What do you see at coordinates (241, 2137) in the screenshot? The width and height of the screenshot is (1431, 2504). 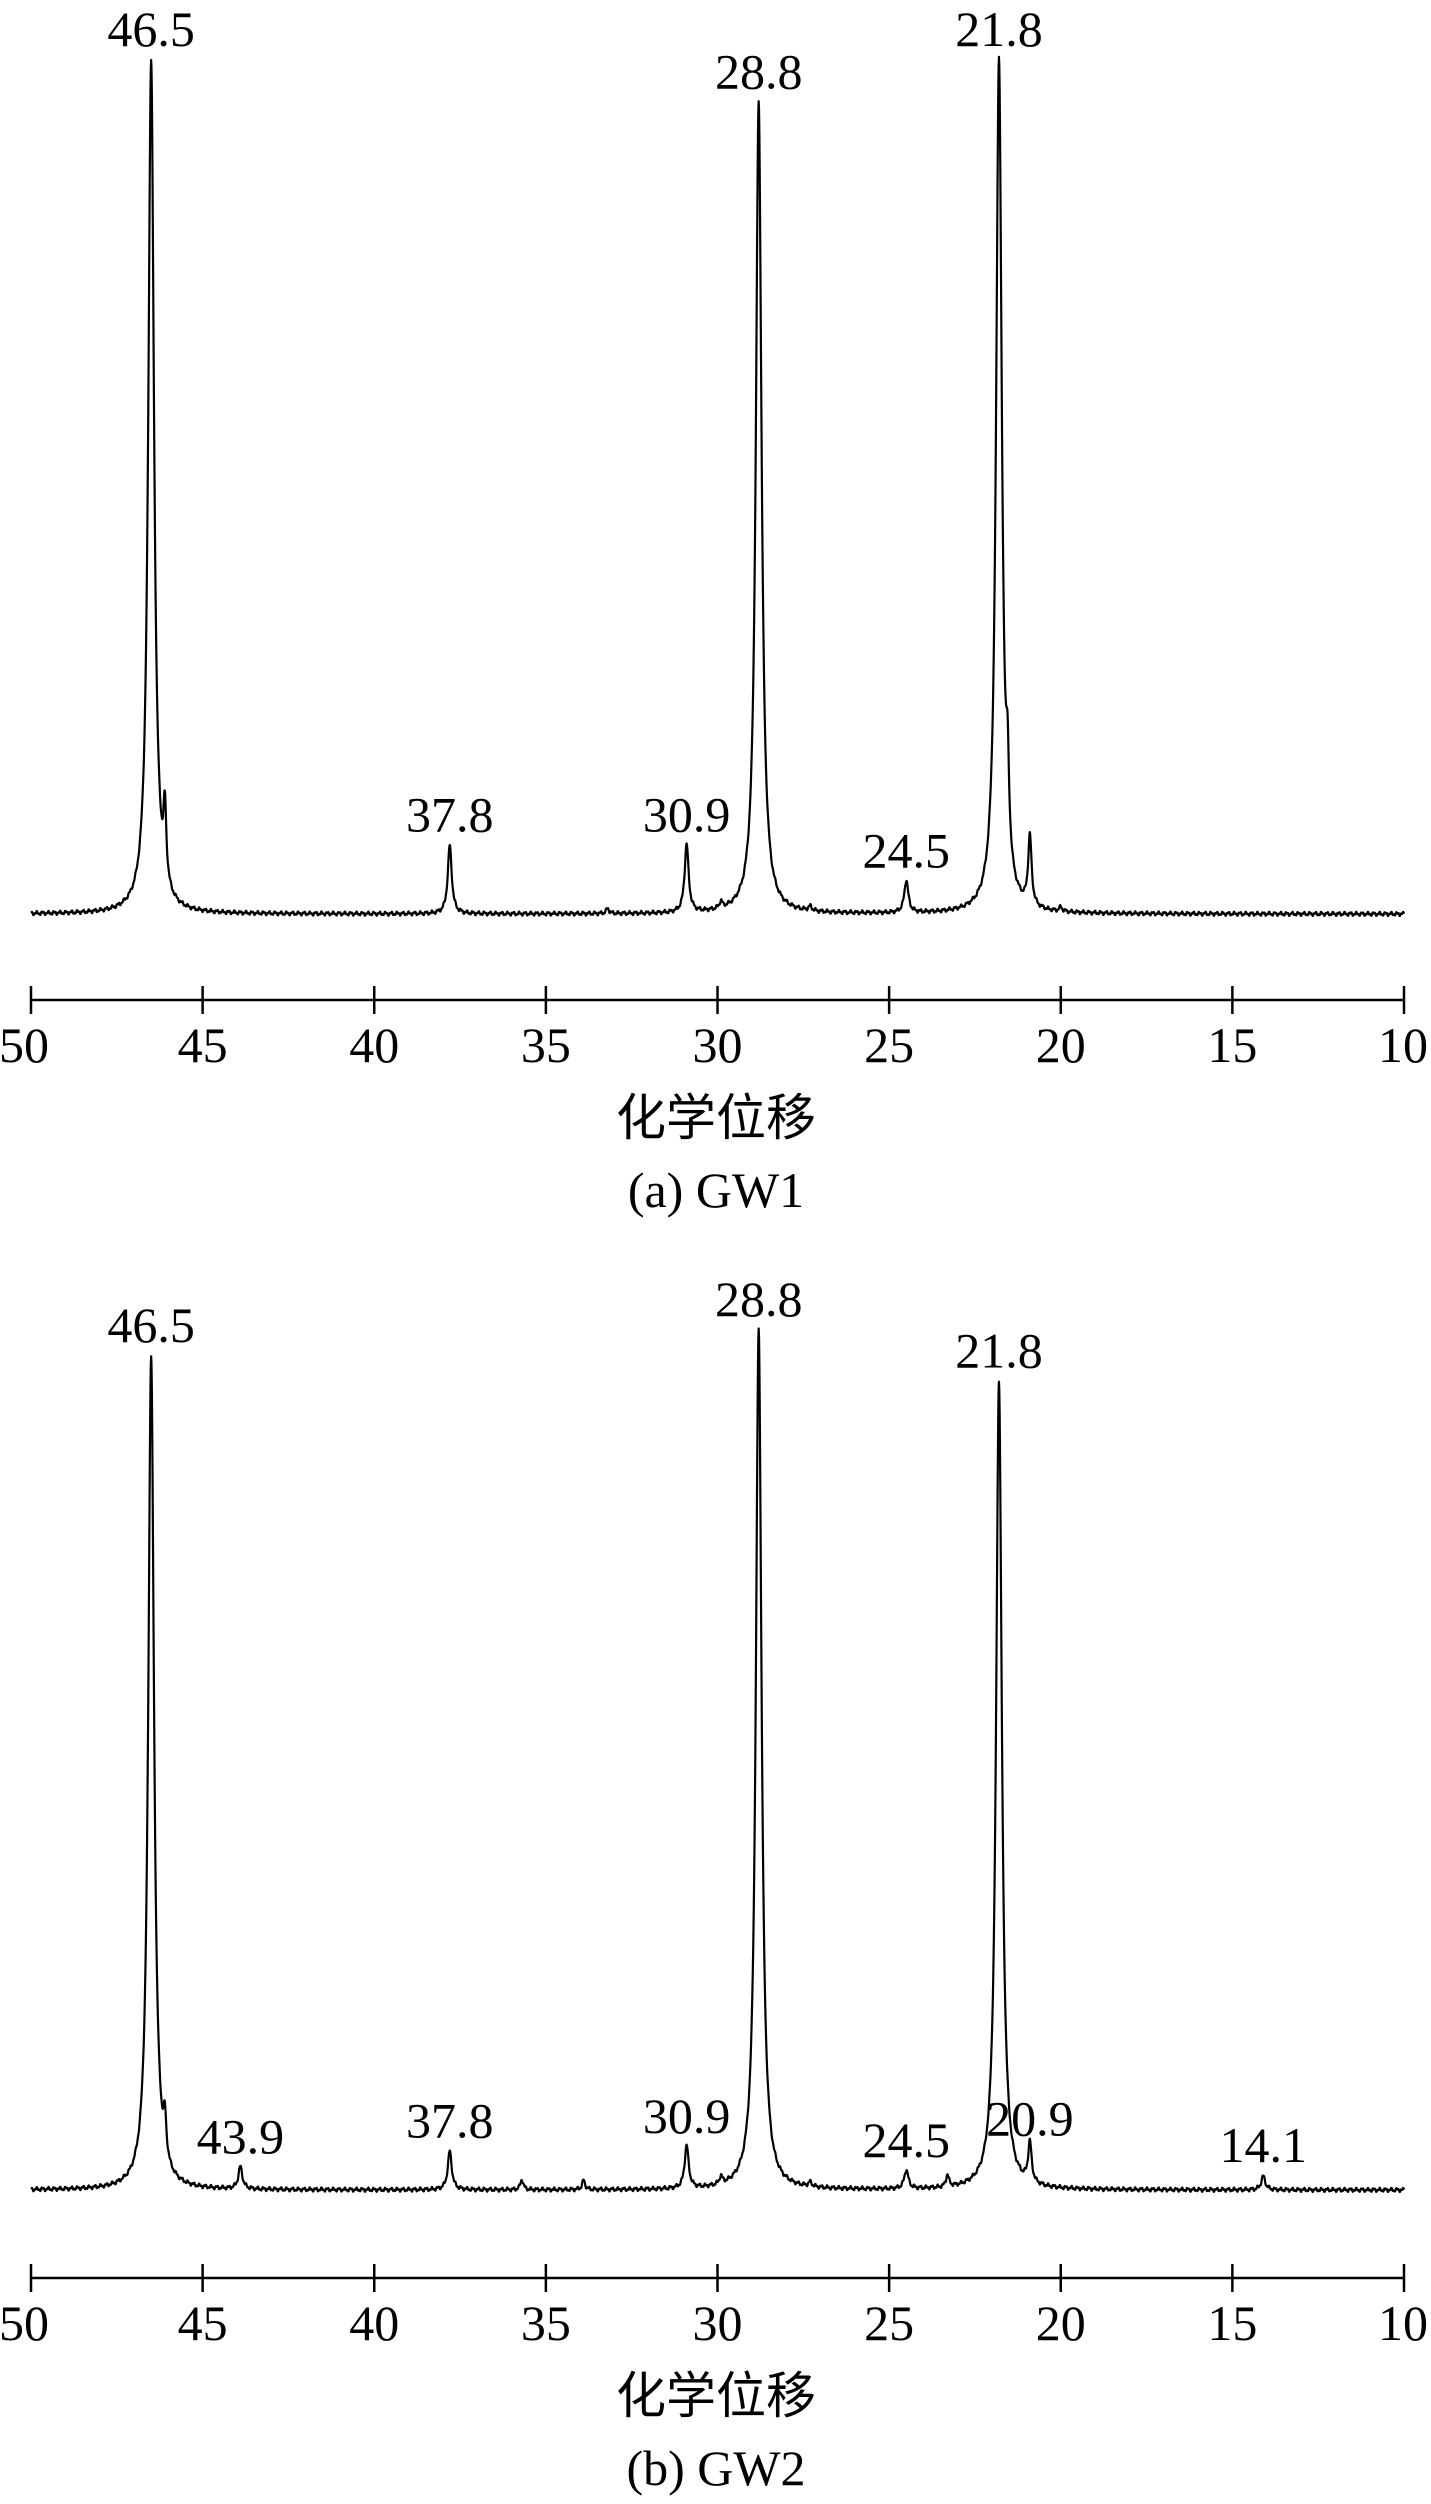 I see `peak-label: 43.9` at bounding box center [241, 2137].